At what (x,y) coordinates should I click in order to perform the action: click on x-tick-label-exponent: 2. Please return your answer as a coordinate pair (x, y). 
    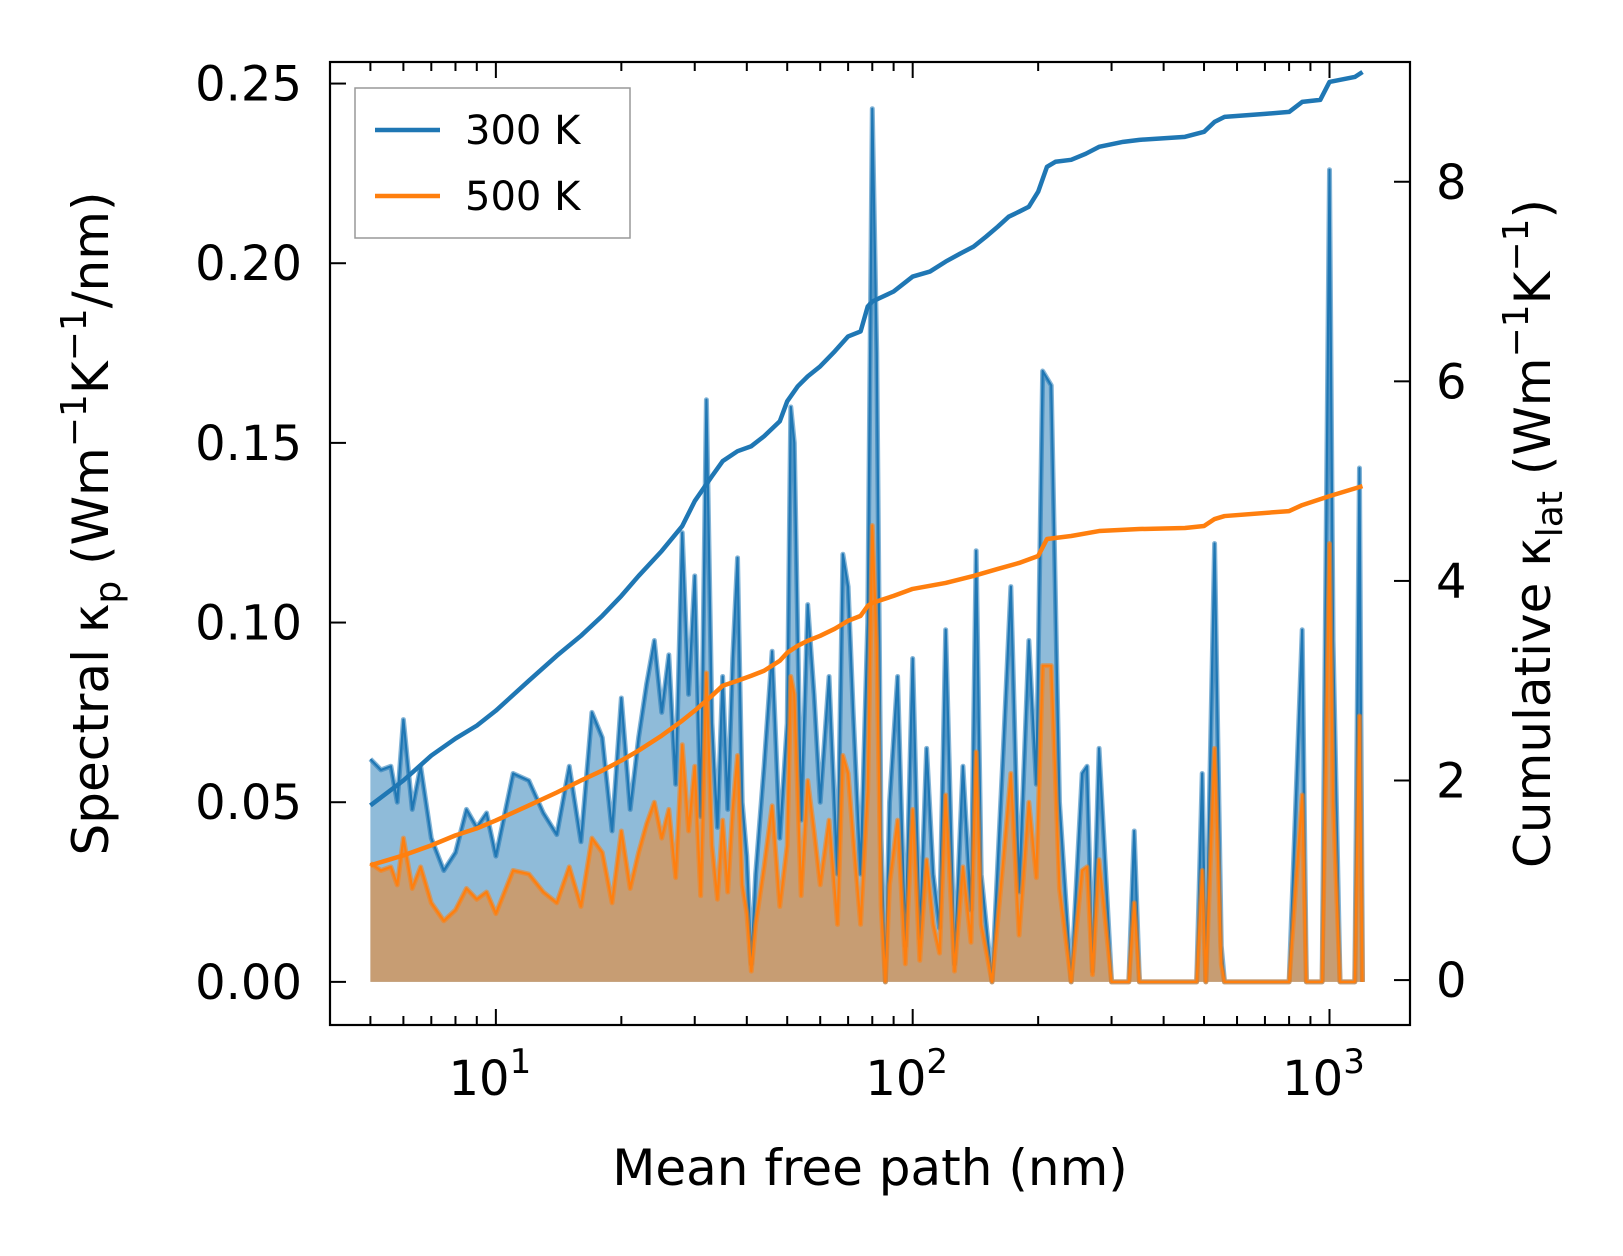
    Looking at the image, I should click on (937, 1062).